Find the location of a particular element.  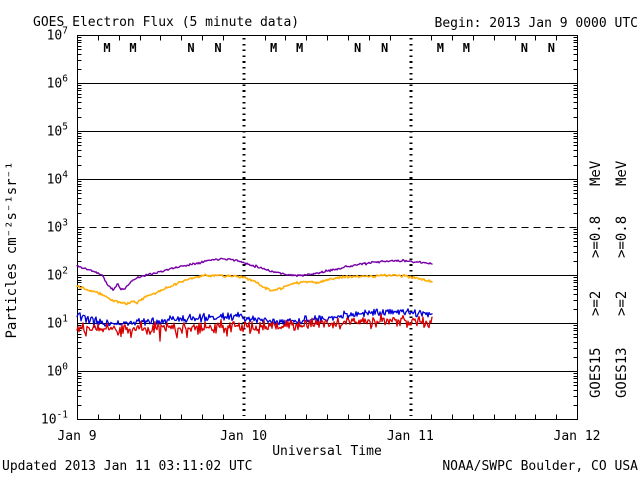

x-tick-label: Jan 10 is located at coordinates (243, 436).